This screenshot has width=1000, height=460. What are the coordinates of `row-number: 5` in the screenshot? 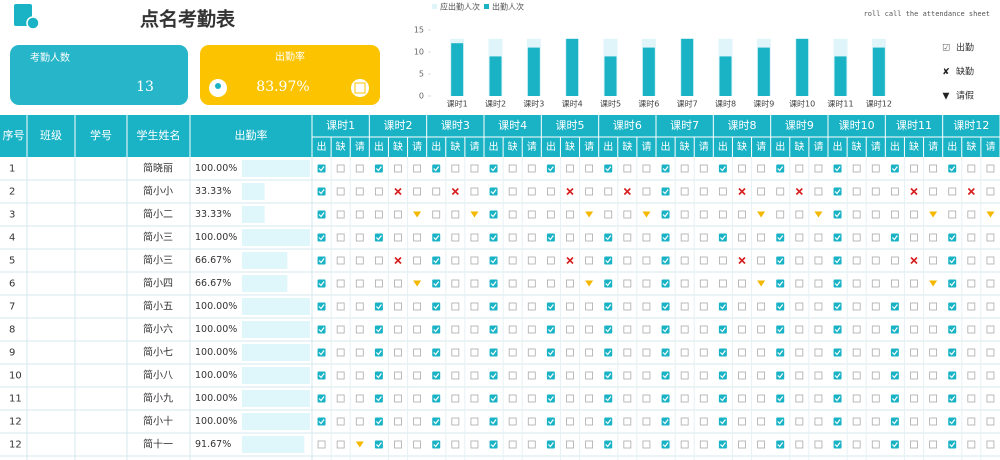 It's located at (12, 261).